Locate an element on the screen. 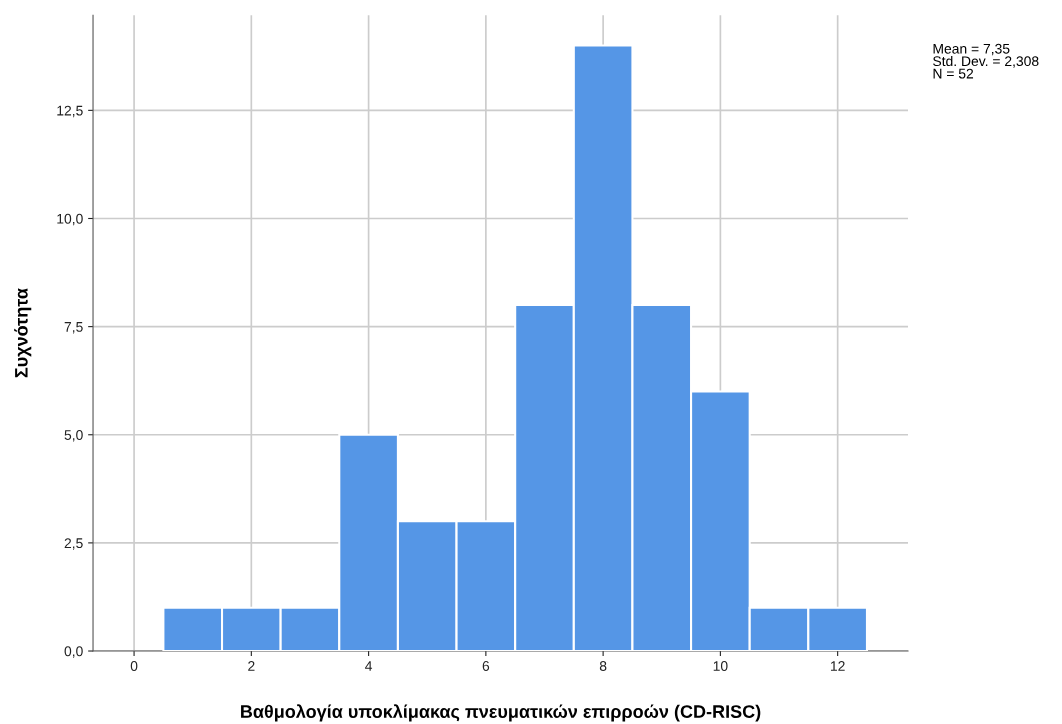 This screenshot has width=1062, height=724. x-tick-label: 2 is located at coordinates (251, 666).